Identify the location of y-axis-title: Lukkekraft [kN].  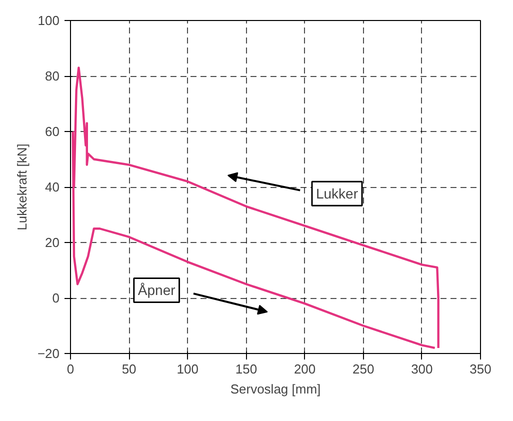
(22, 187).